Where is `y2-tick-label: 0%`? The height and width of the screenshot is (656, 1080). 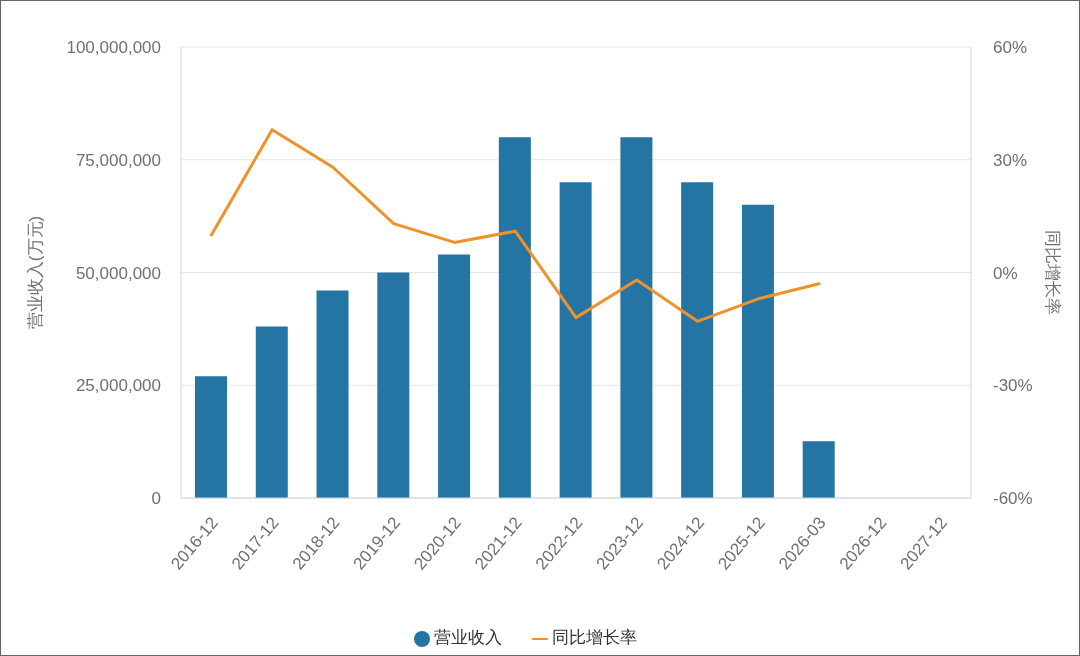 y2-tick-label: 0% is located at coordinates (1005, 273).